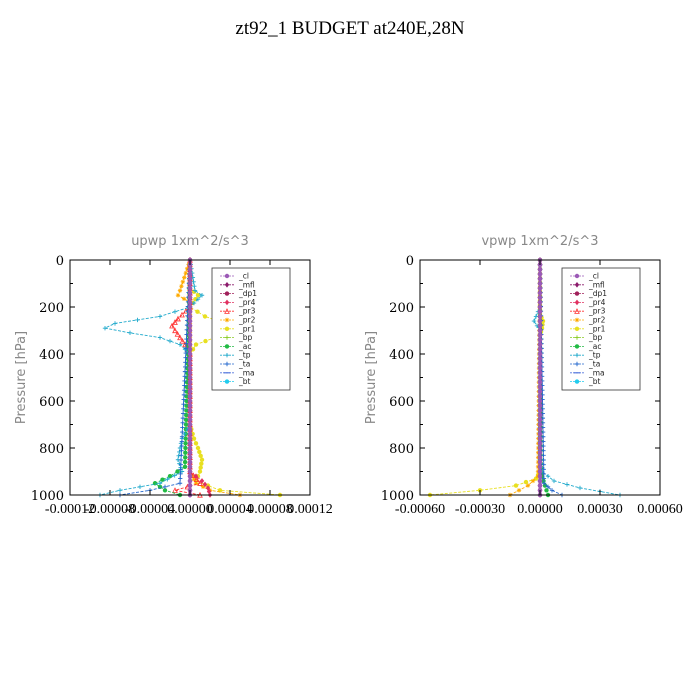 The height and width of the screenshot is (700, 700). Describe the element at coordinates (110, 509) in the screenshot. I see `x-tick-label: -0.00008` at that location.